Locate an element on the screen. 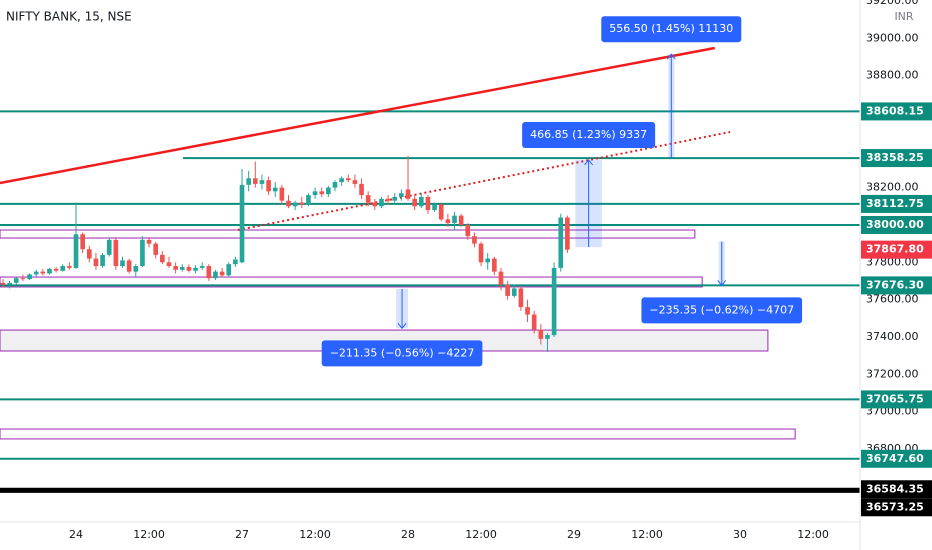  price-tag-label: 37065.75 is located at coordinates (895, 398).